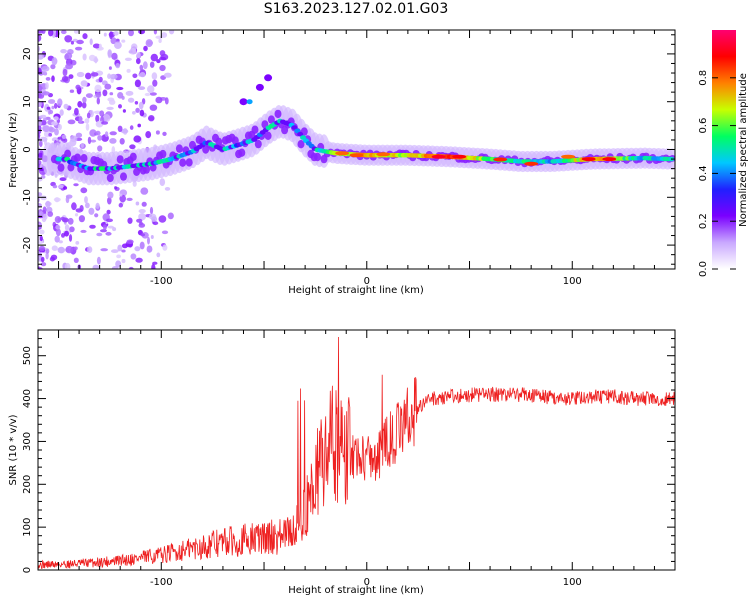 The height and width of the screenshot is (600, 750). Describe the element at coordinates (703, 78) in the screenshot. I see `colorbar-tick-label: 0.8` at that location.